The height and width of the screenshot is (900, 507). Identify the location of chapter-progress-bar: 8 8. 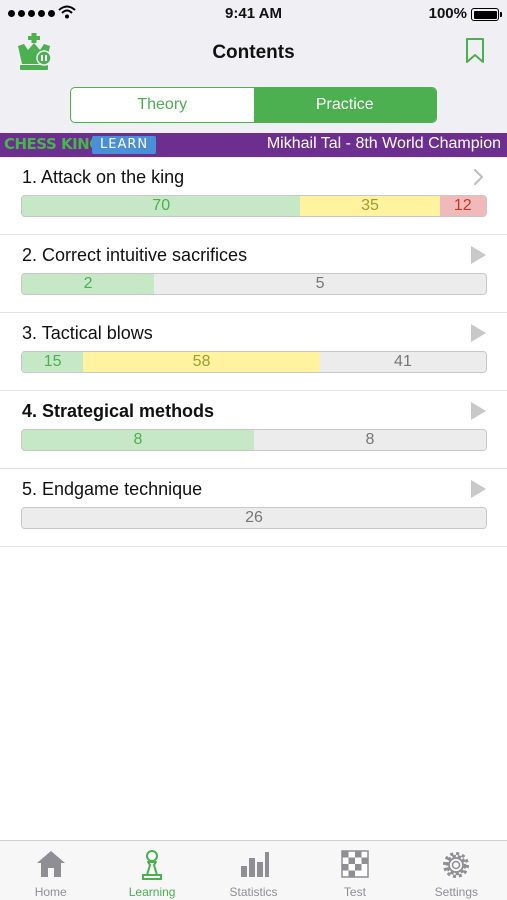
(254, 440).